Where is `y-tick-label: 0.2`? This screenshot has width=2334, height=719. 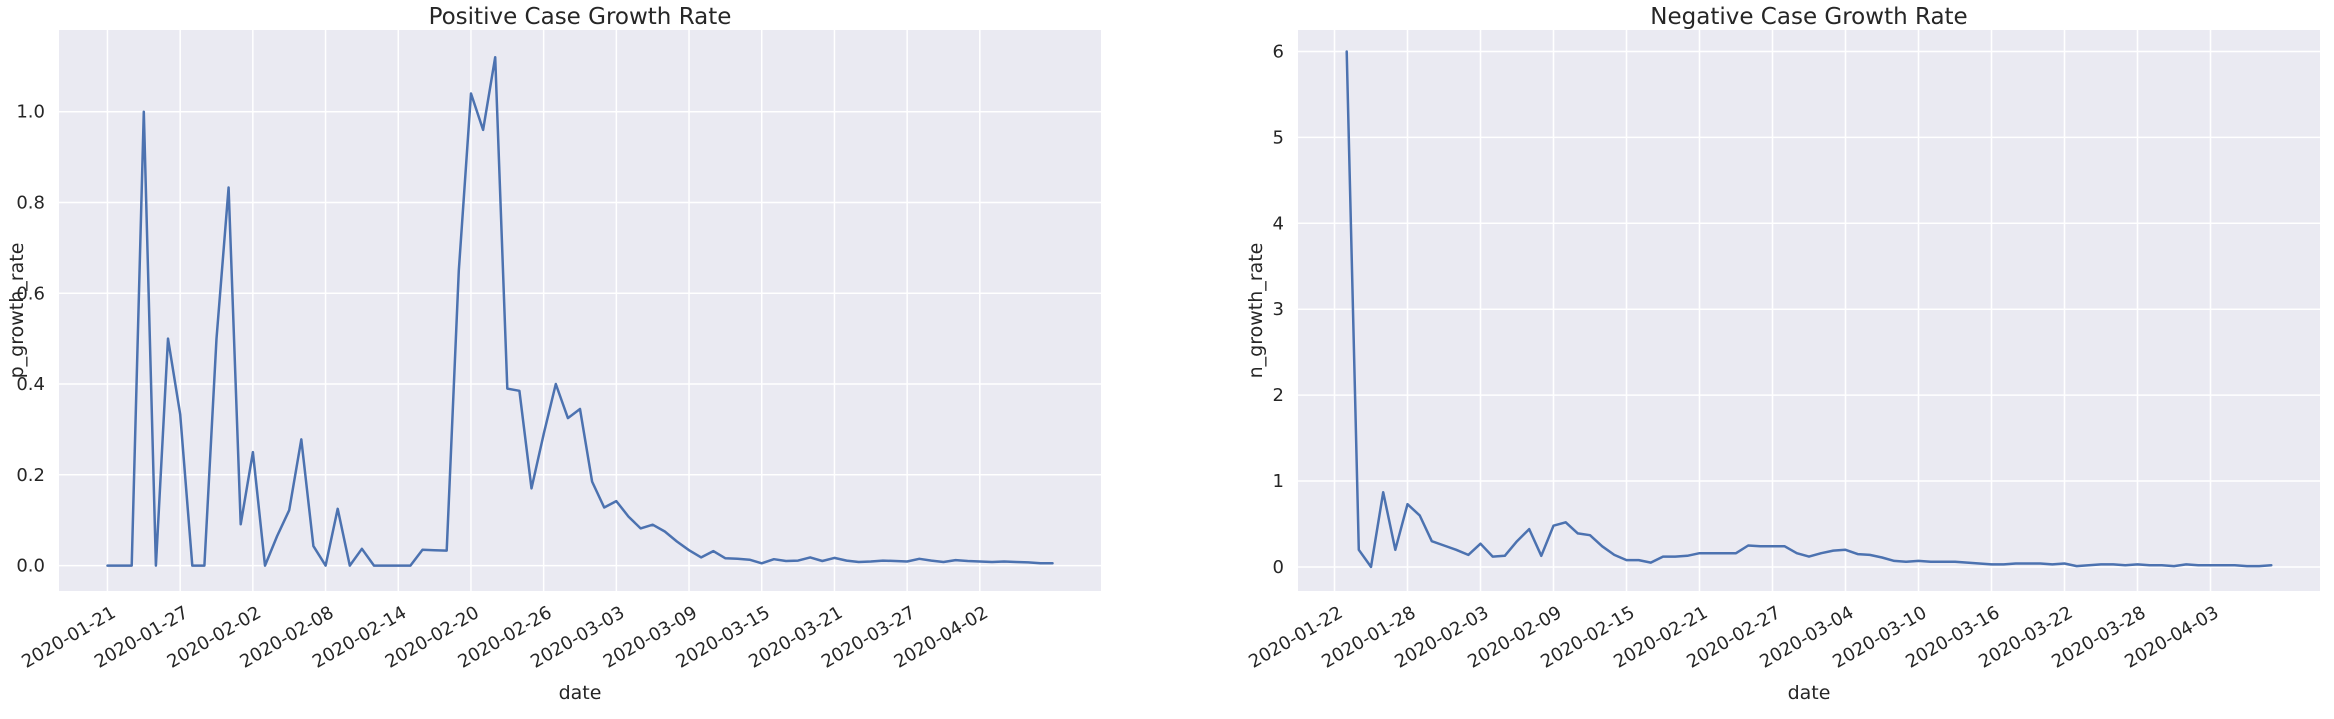 y-tick-label: 0.2 is located at coordinates (30, 475).